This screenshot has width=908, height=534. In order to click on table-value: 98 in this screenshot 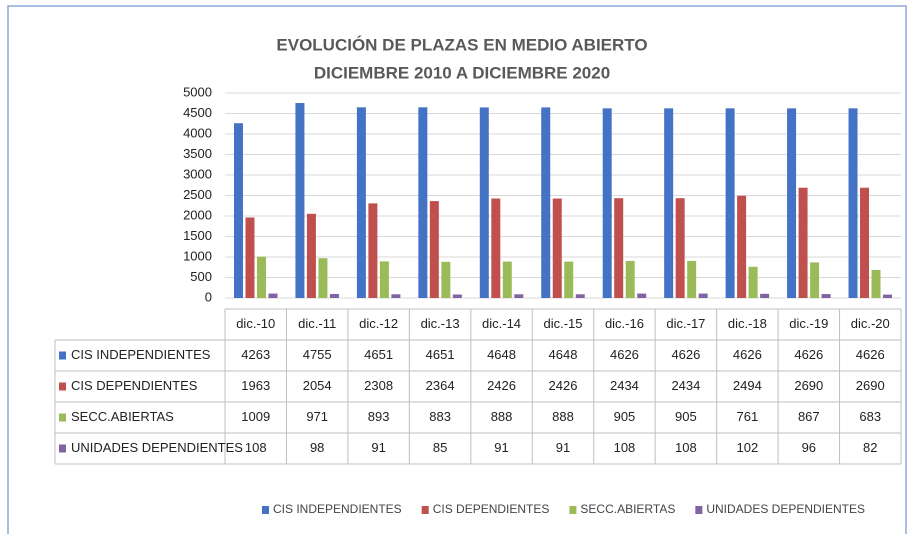, I will do `click(317, 447)`.